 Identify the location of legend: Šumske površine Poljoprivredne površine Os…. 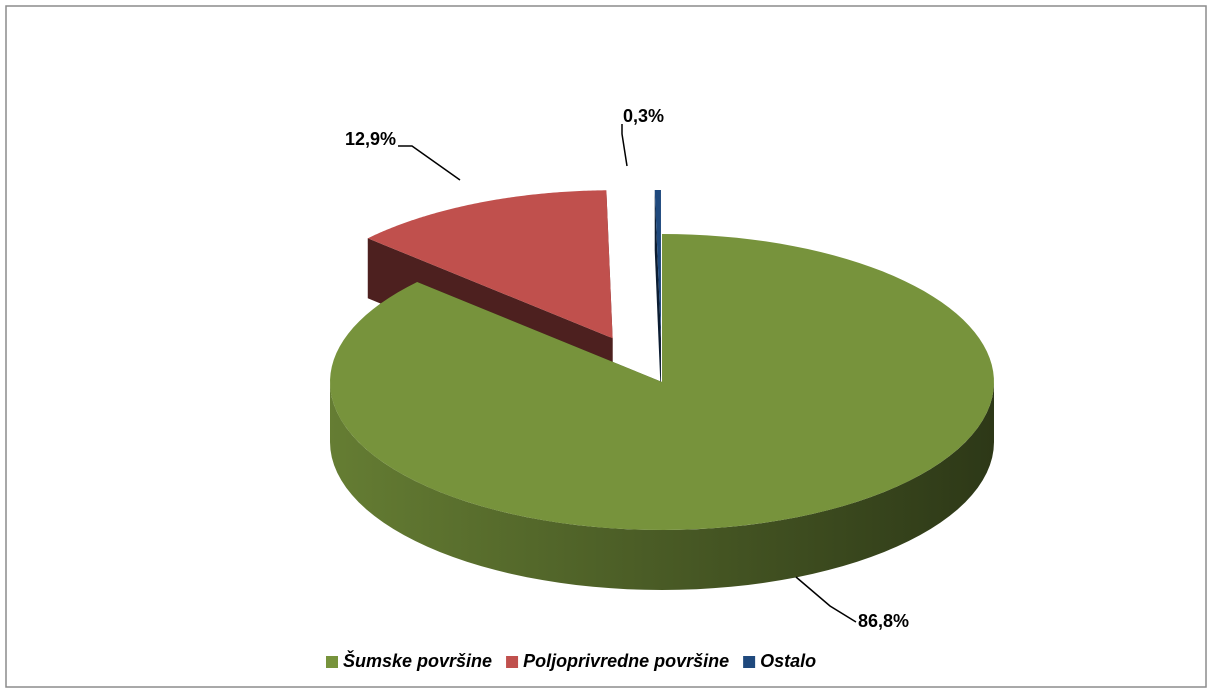
(571, 660).